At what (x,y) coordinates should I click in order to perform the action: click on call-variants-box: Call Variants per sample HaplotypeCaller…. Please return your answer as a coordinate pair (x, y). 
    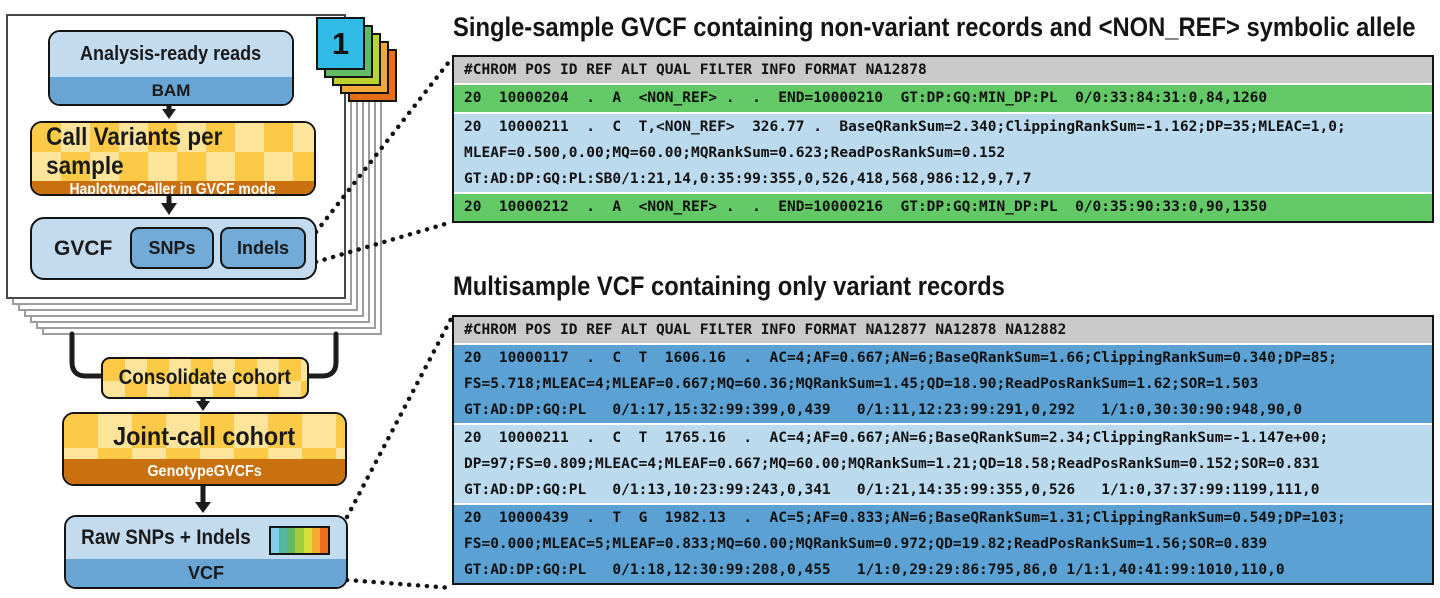
    Looking at the image, I should click on (173, 158).